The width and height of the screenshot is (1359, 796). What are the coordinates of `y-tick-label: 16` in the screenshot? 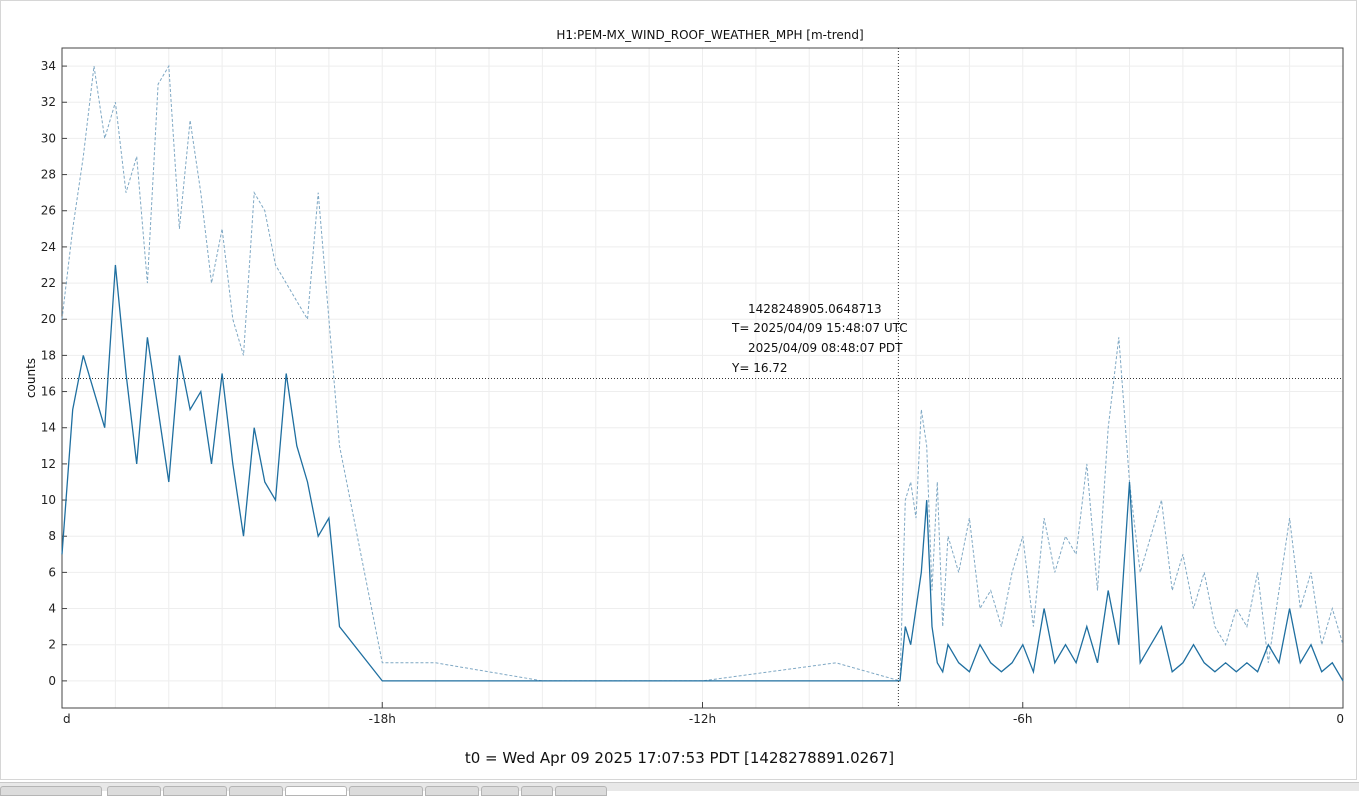 It's located at (48, 392).